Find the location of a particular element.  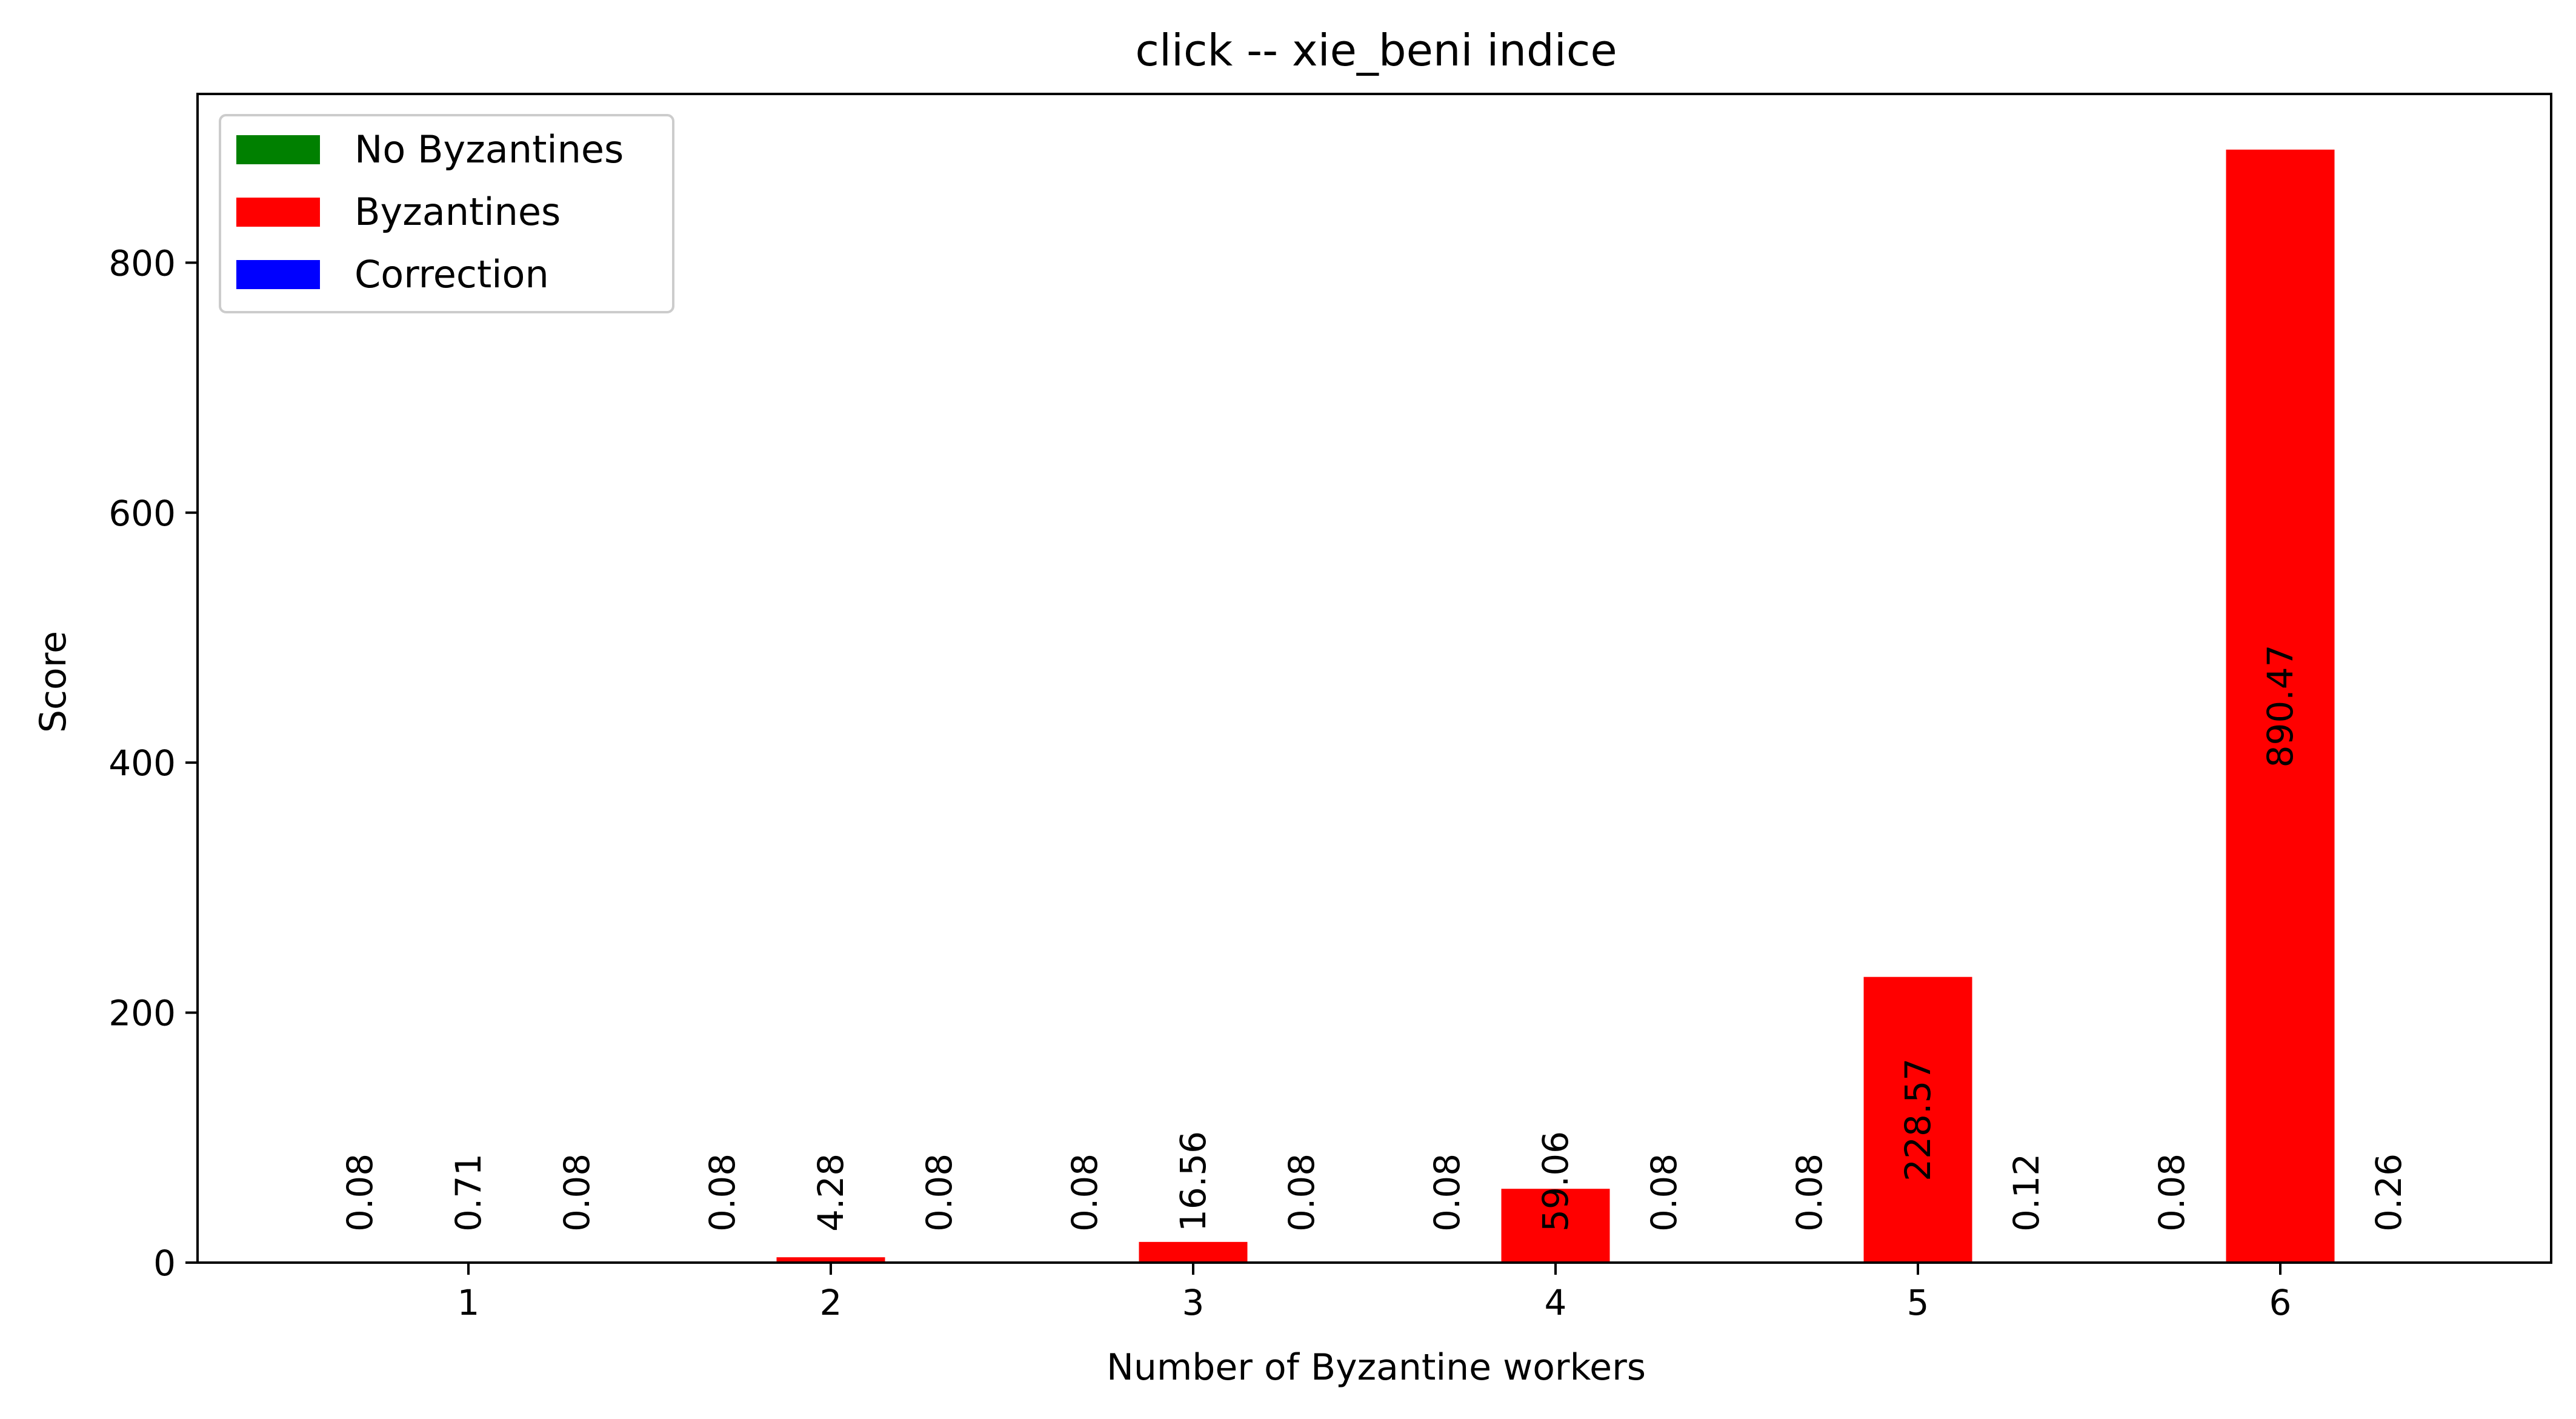

y-tick-label: 200 is located at coordinates (142, 1013).